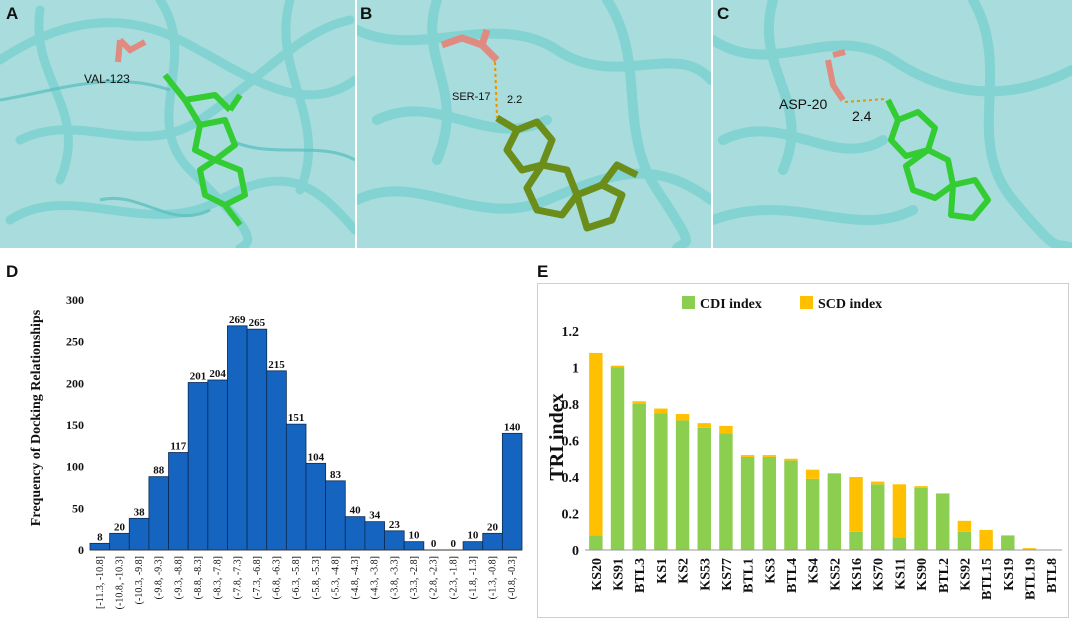  Describe the element at coordinates (857, 574) in the screenshot. I see `chart-e-xtick: KS16` at that location.